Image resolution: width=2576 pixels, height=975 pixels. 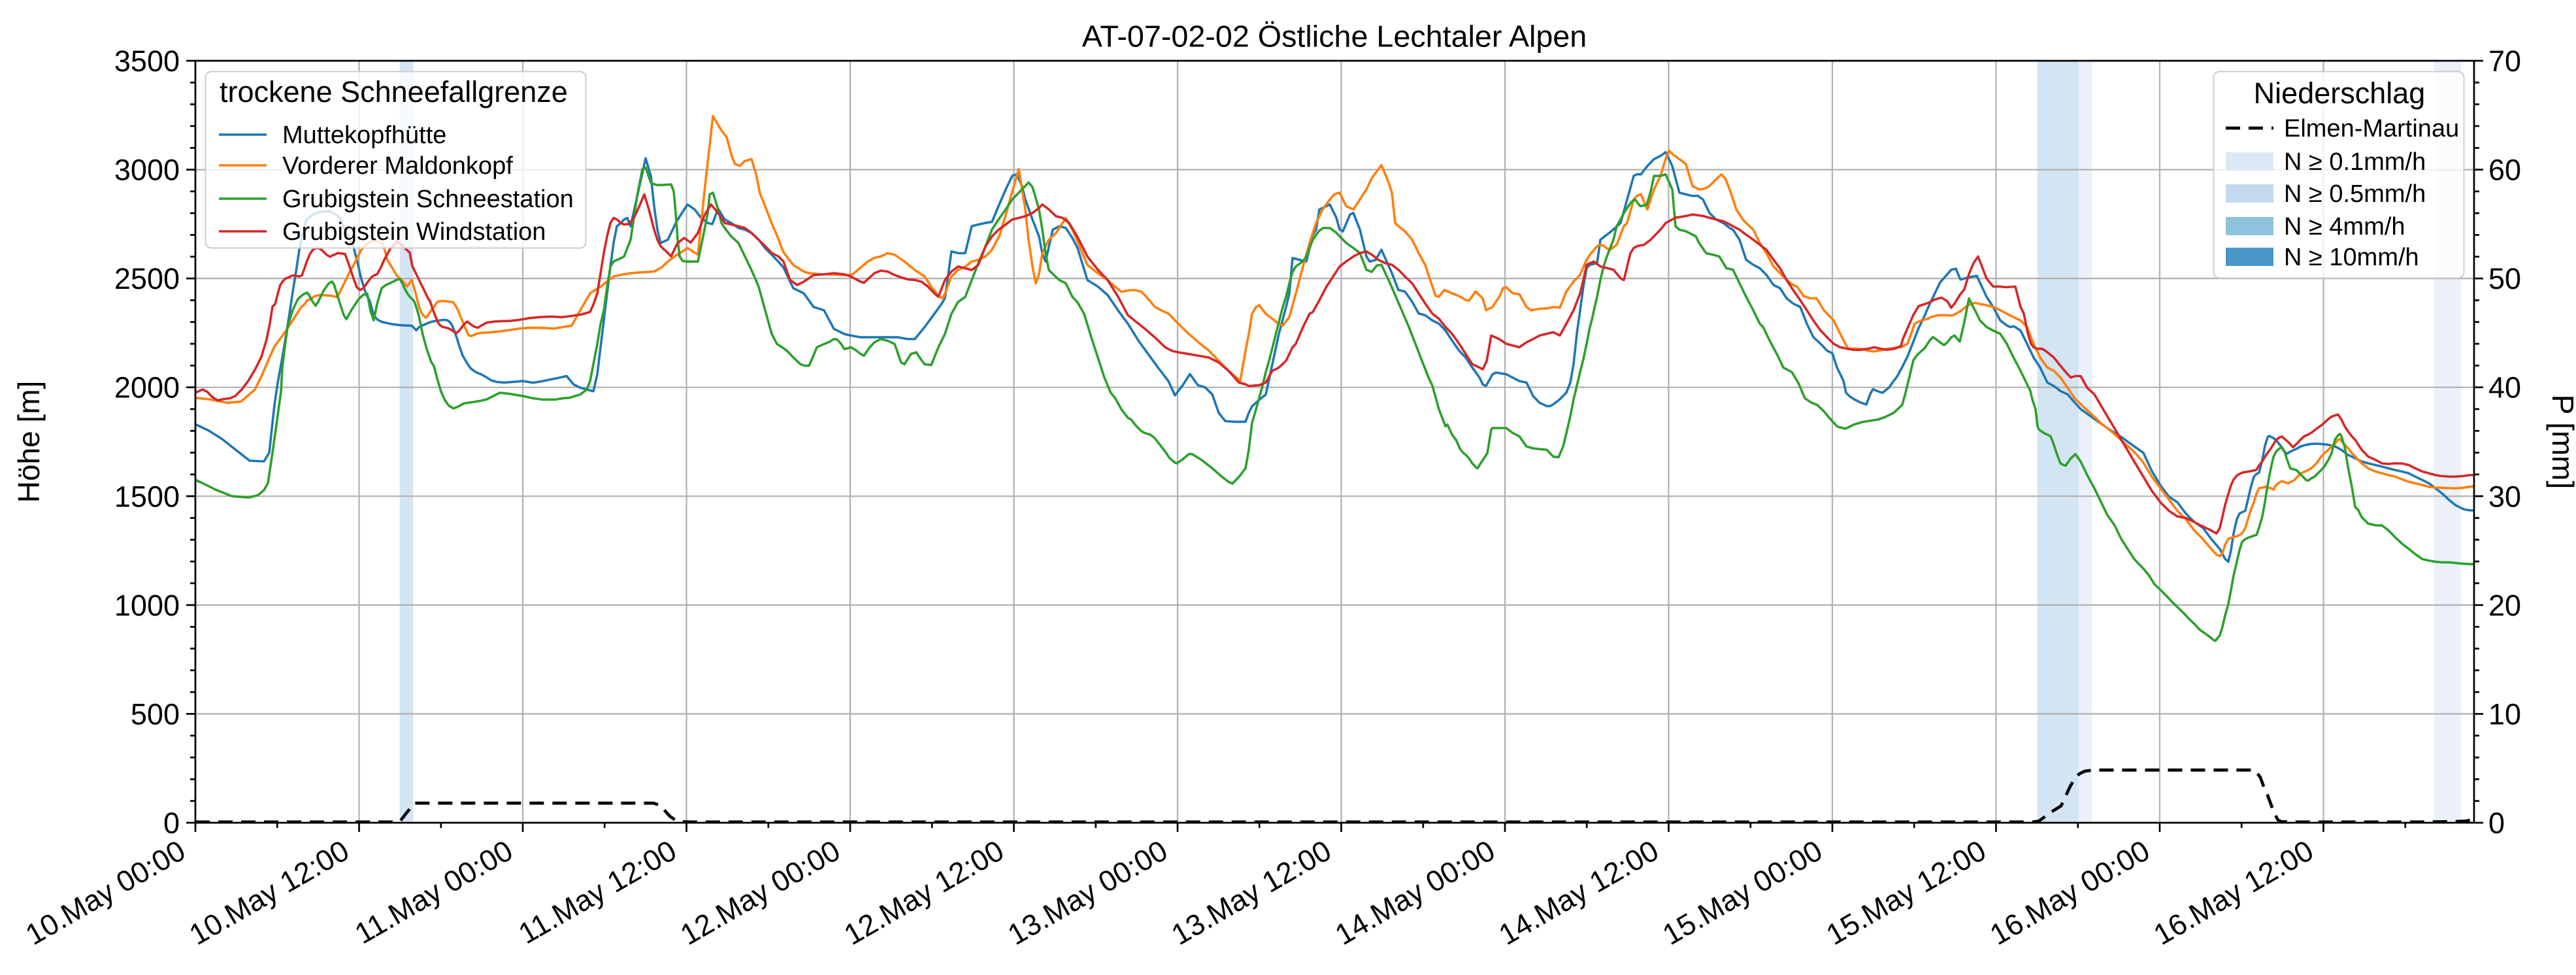 I want to click on svg-text: Muttekopfhütte, so click(x=364, y=135).